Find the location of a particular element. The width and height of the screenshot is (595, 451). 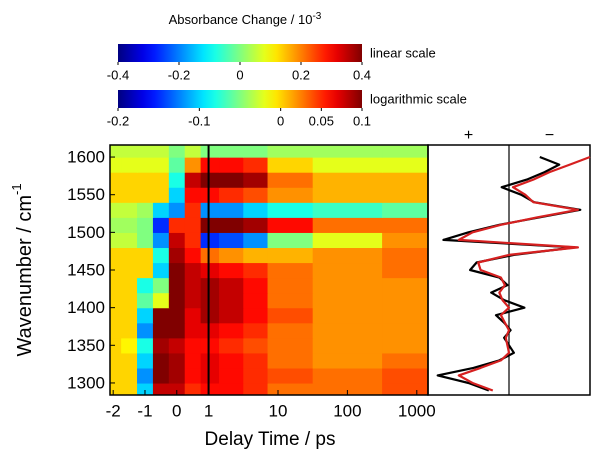

y-tick-label: 1600 is located at coordinates (86, 157).